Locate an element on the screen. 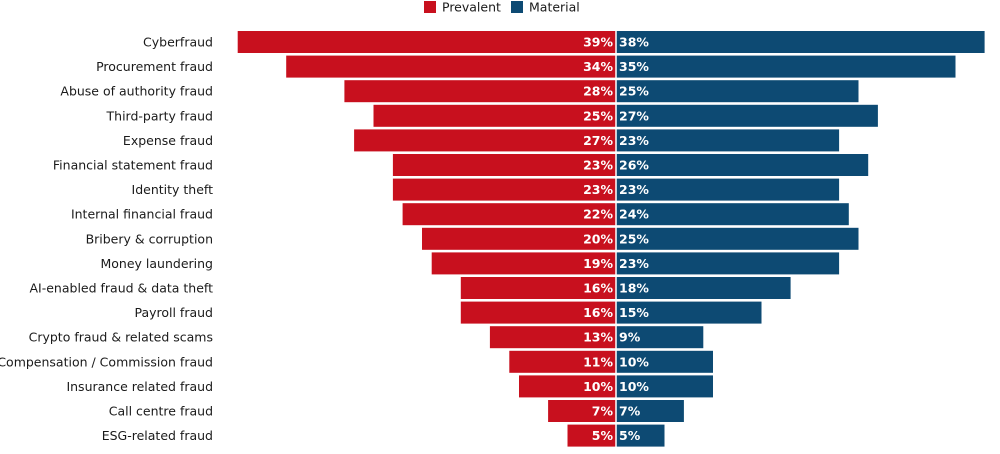  category-label: Cyberfraud is located at coordinates (178, 42).